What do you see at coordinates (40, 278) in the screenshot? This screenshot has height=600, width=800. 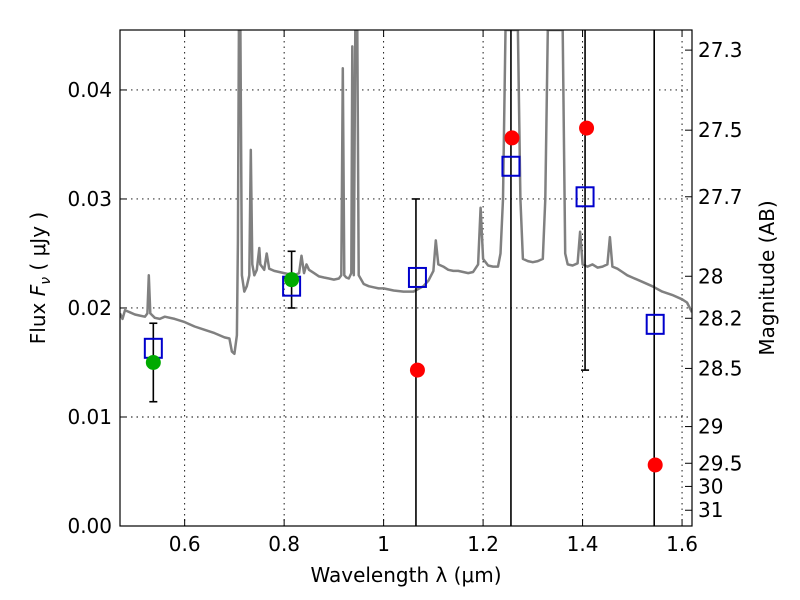 I see `y-axis-label: Flux Fν ( μJy )` at bounding box center [40, 278].